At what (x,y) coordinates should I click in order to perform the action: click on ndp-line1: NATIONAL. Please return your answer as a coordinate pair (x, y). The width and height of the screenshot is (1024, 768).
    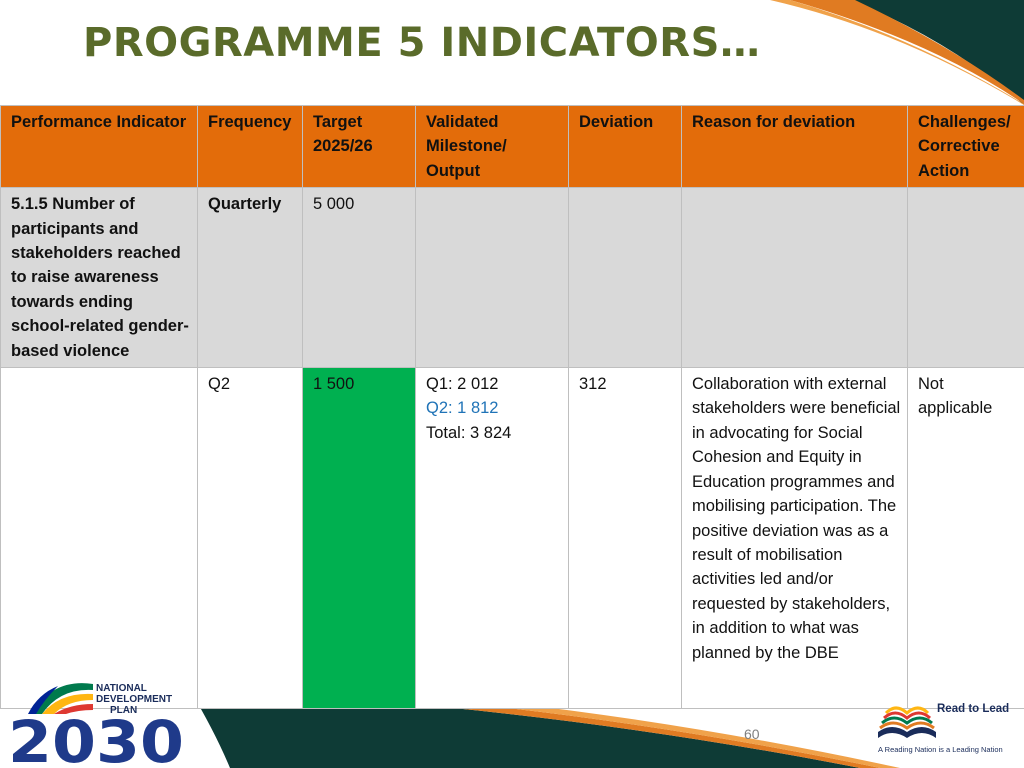
    Looking at the image, I should click on (121, 688).